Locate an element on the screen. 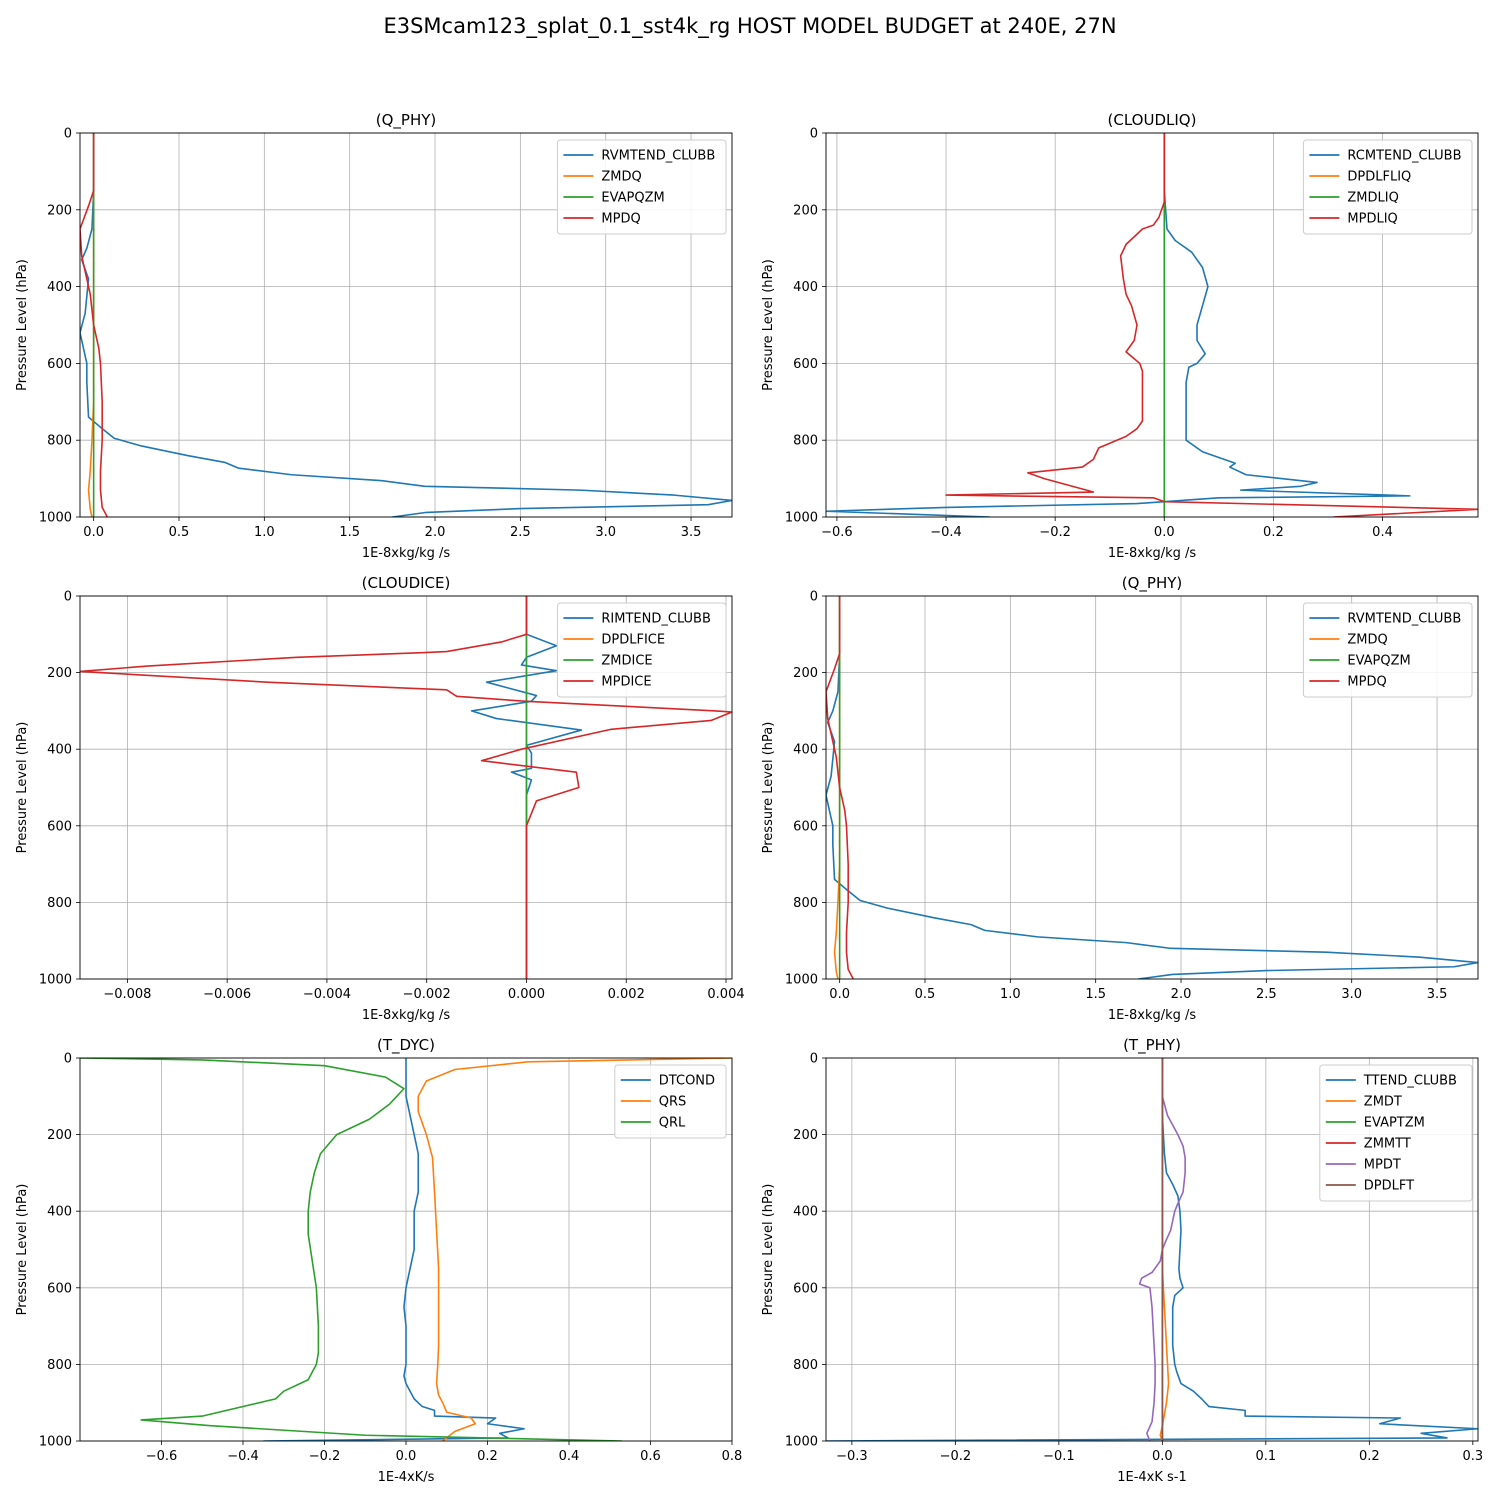 This screenshot has height=1500, width=1500. legend: RIMTEND_CLUBB DPDLFICE ZMDICE MPDICE is located at coordinates (641, 650).